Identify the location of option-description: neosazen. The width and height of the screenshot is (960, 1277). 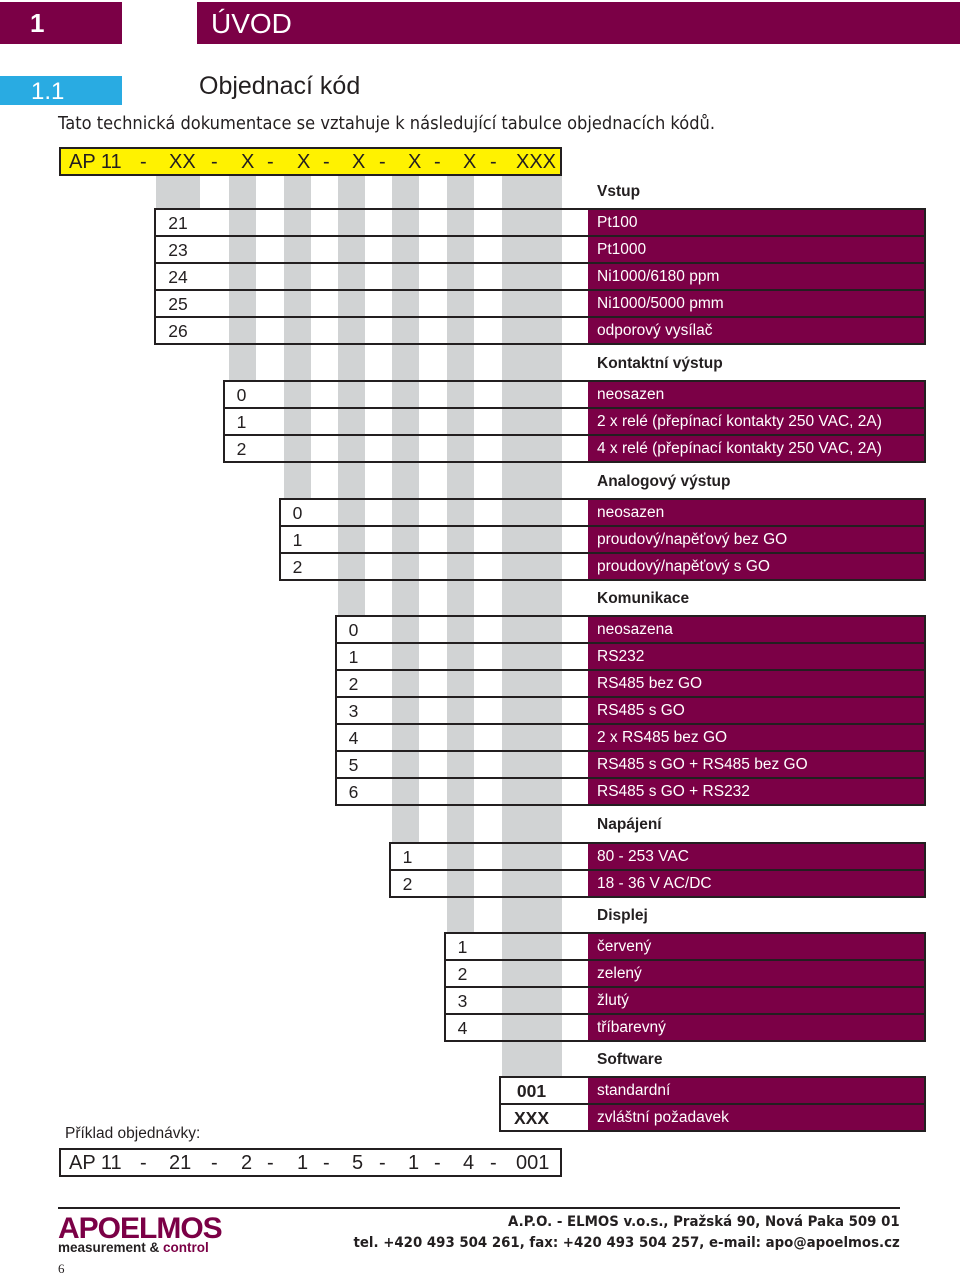
(756, 513).